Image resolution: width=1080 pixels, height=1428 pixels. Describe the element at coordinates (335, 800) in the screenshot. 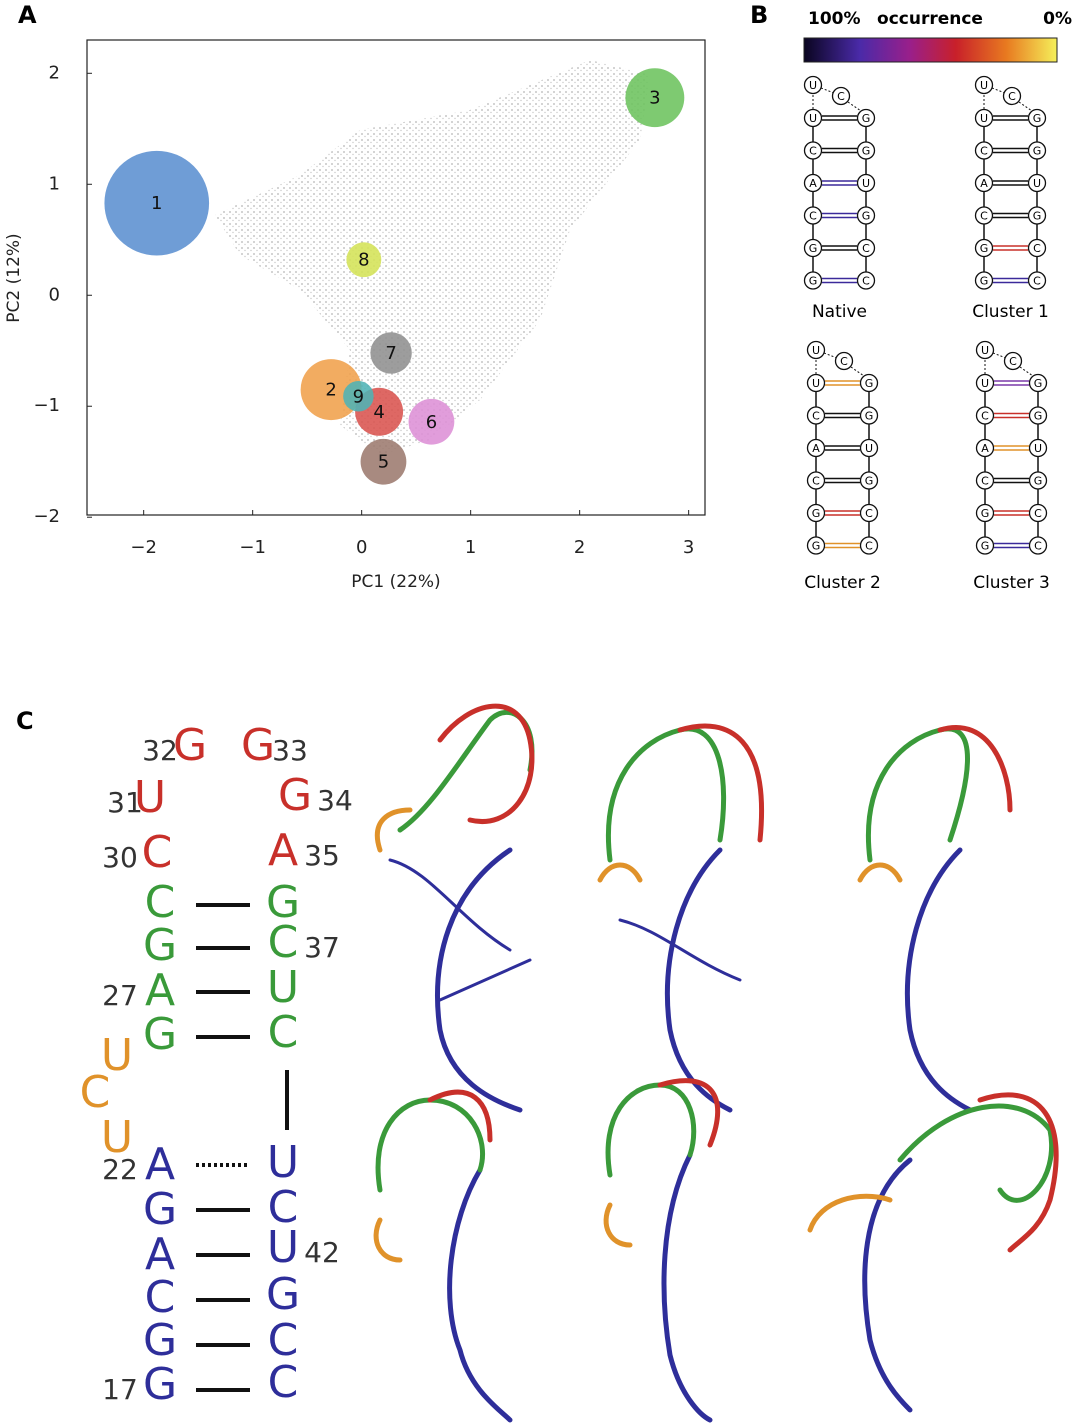

I see `residue-number: 34` at that location.